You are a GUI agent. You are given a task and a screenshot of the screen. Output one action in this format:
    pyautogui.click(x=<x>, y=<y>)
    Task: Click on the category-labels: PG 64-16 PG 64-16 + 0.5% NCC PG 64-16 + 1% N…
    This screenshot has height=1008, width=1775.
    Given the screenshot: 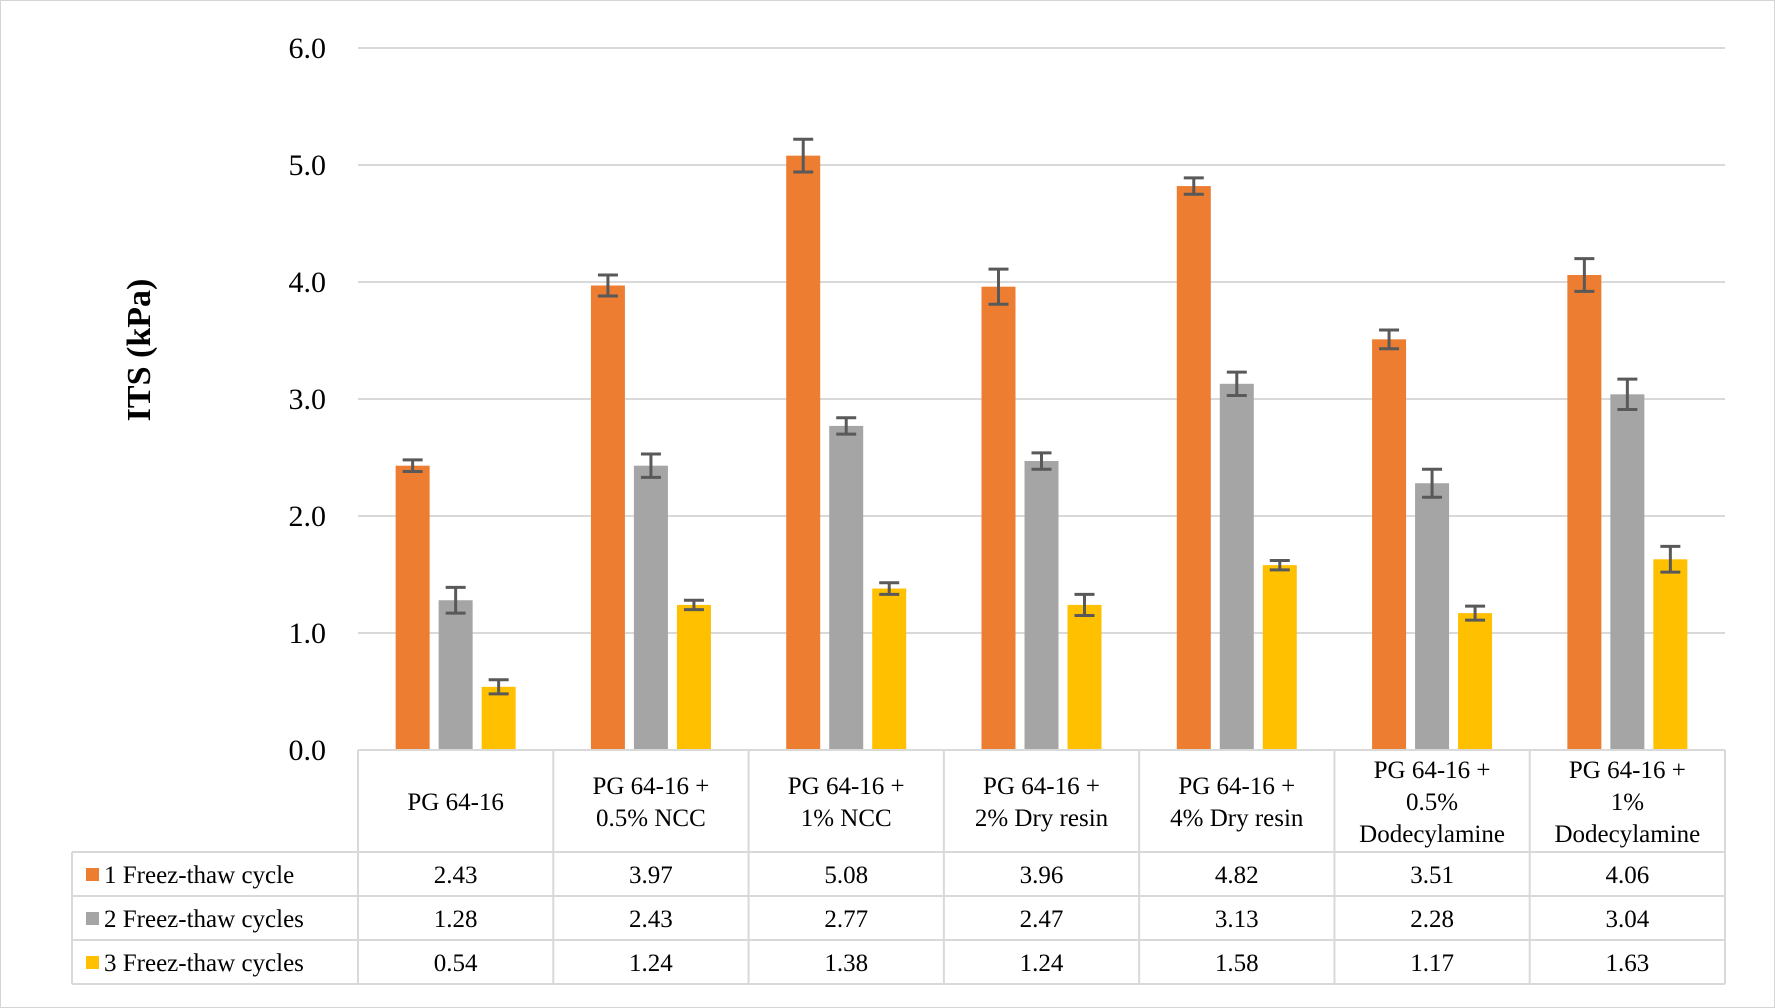 What is the action you would take?
    pyautogui.click(x=1053, y=802)
    